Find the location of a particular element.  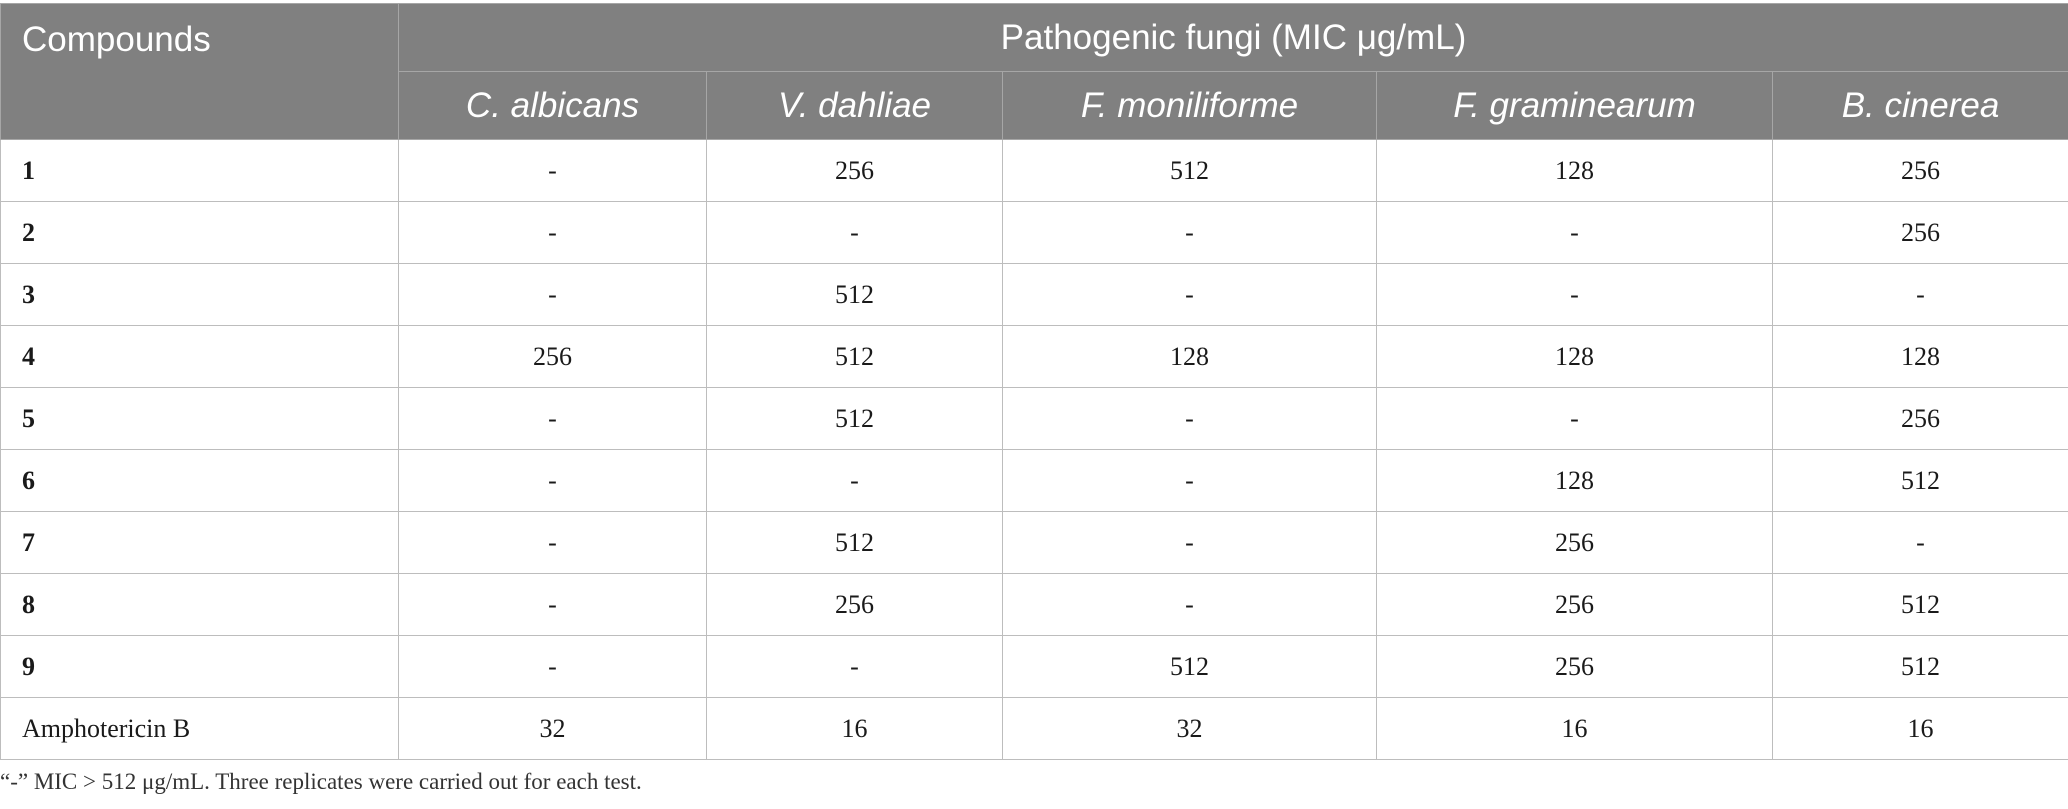

compound-cell: 9 is located at coordinates (199, 666).